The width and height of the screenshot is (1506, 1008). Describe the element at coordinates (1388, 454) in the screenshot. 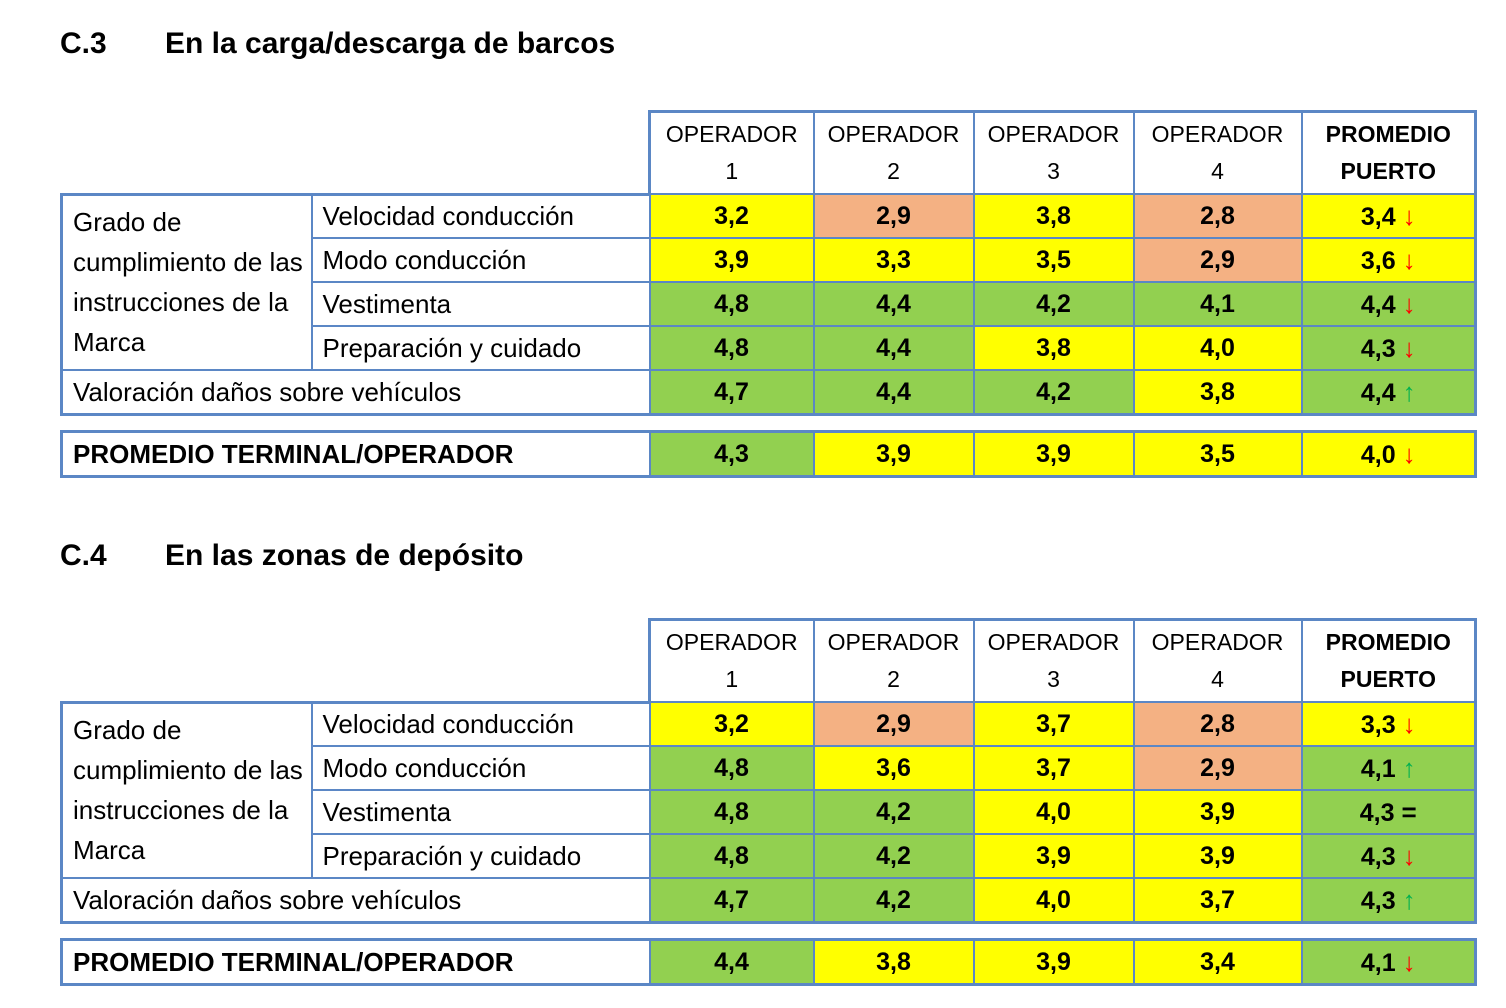

I see `promedio-cell: 4,0 ↓` at that location.